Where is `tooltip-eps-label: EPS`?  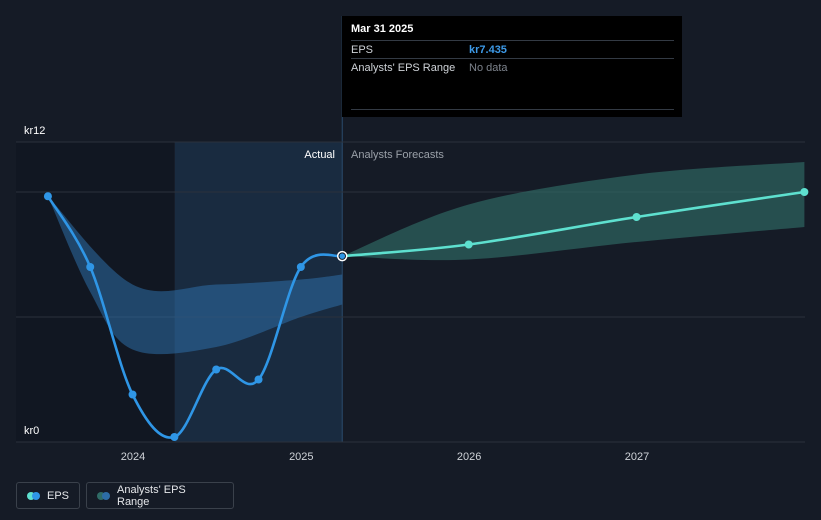
tooltip-eps-label: EPS is located at coordinates (362, 49).